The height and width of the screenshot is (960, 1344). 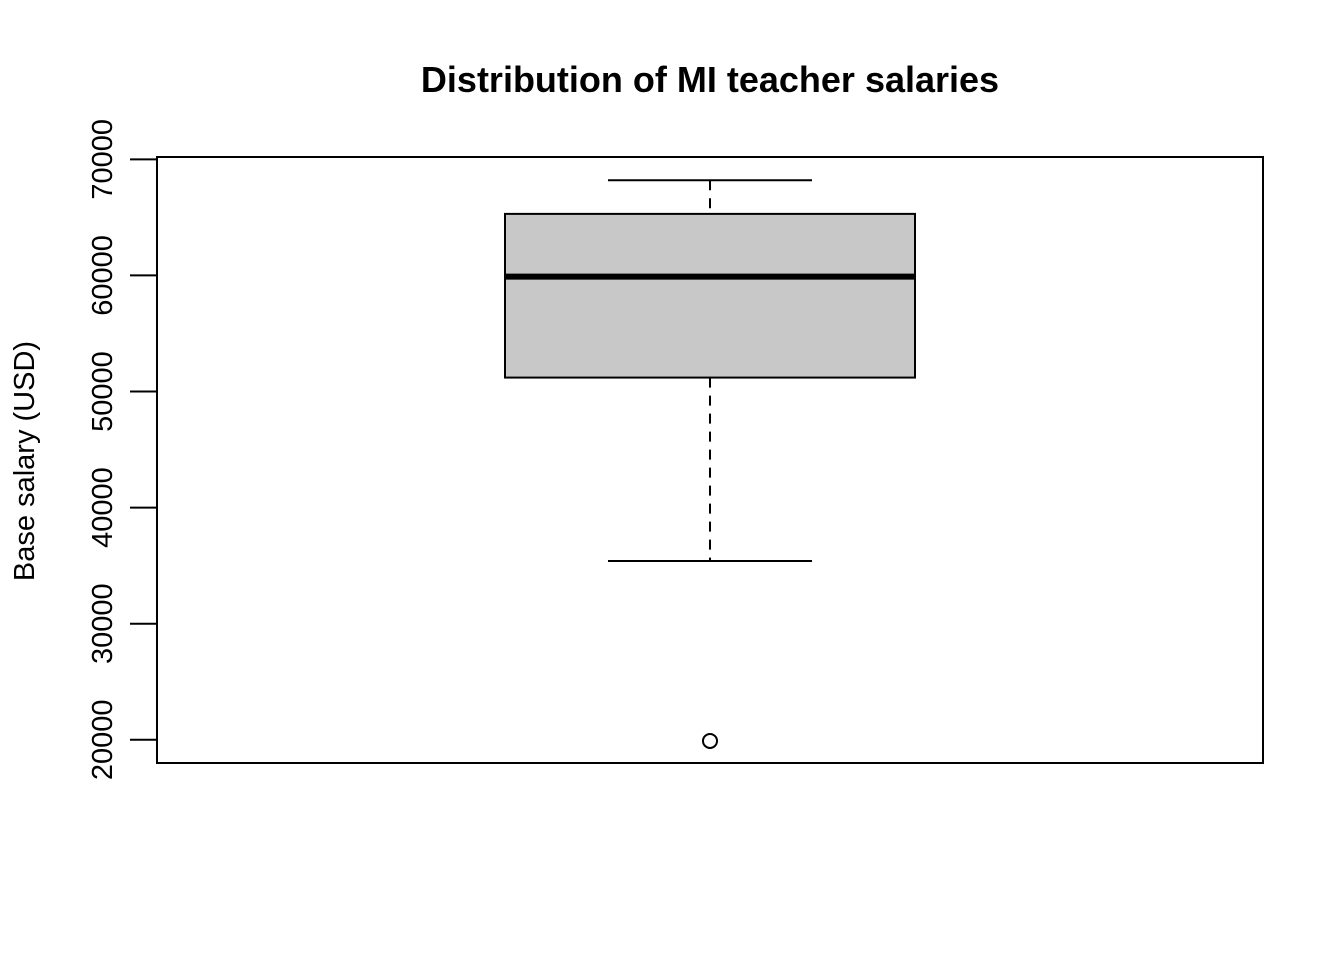 I want to click on iqr-box, so click(x=710, y=295).